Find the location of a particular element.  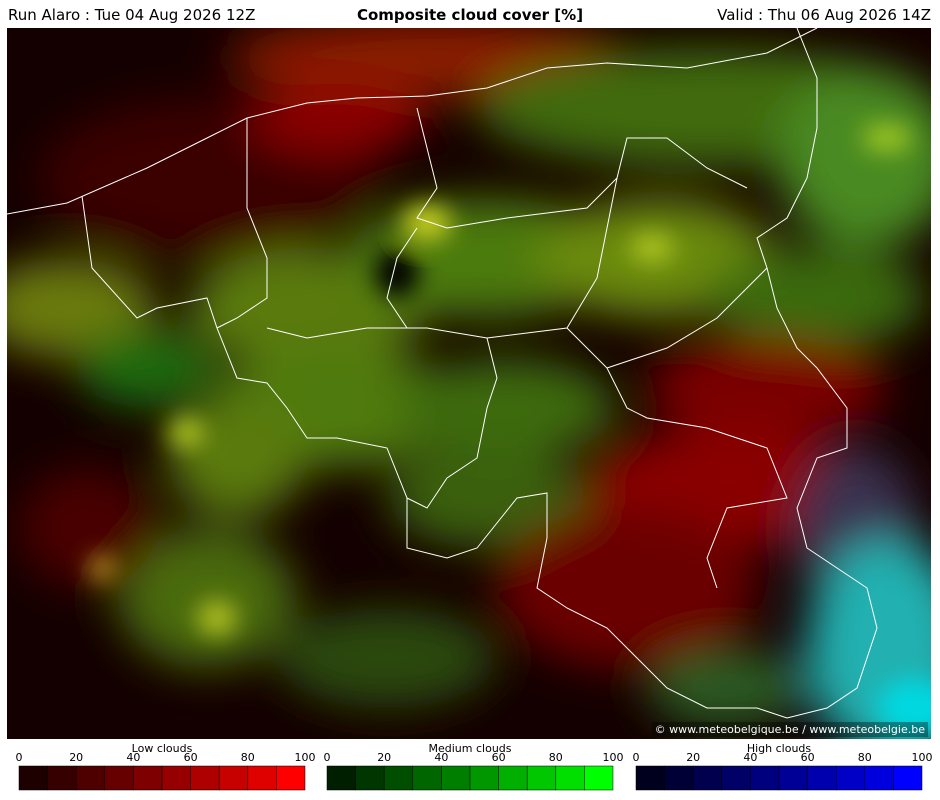

run-label: Run Alaro : Tue 04 Aug 2026 12Z is located at coordinates (132, 15).